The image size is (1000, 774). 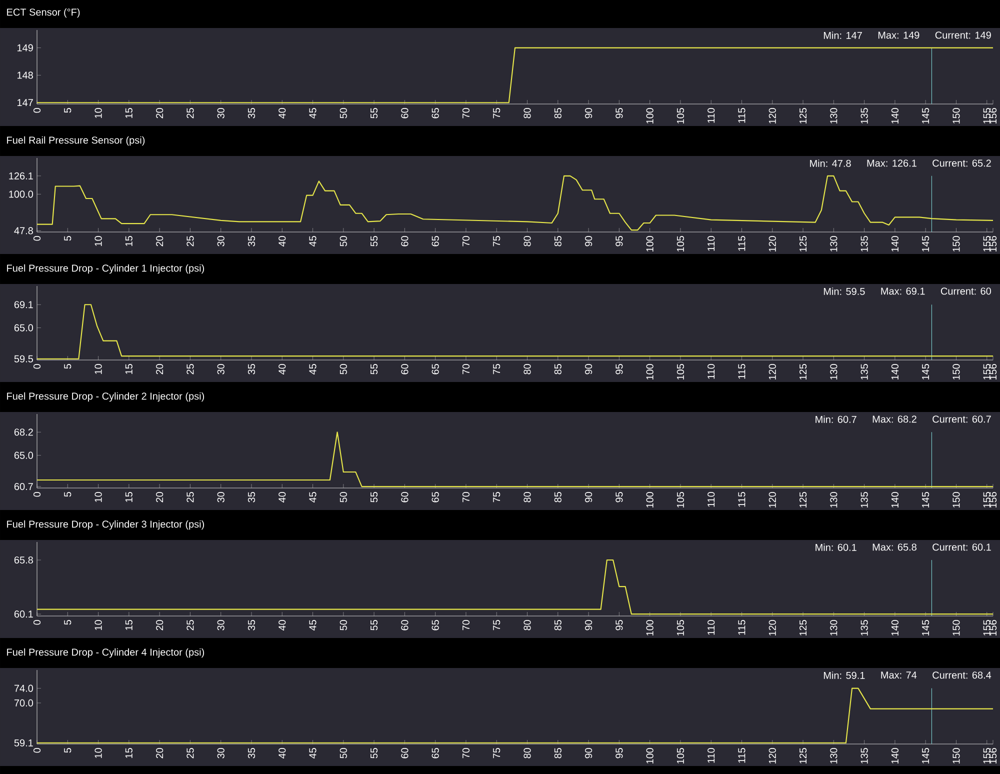 What do you see at coordinates (105, 397) in the screenshot?
I see `chart-title: Fuel Pressure Drop - Cylinder 2 Injector (psi)` at bounding box center [105, 397].